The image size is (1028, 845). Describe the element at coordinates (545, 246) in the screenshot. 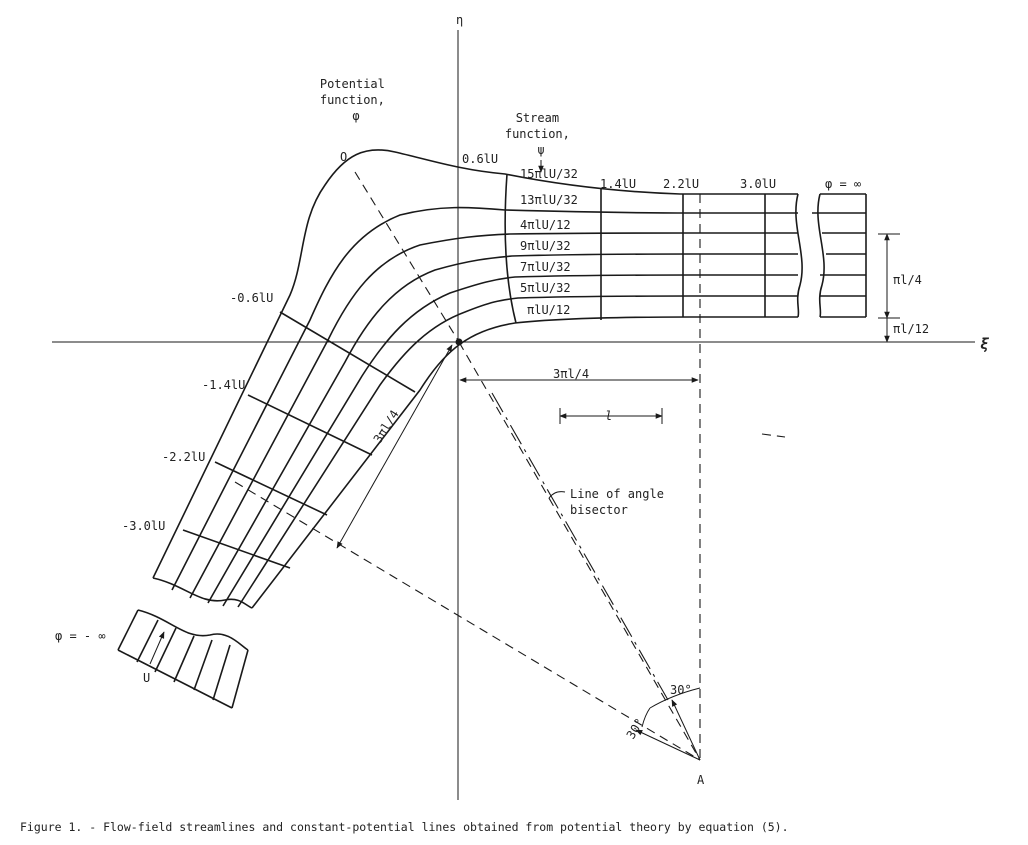

I see `stream-value: 9πlU/32` at that location.